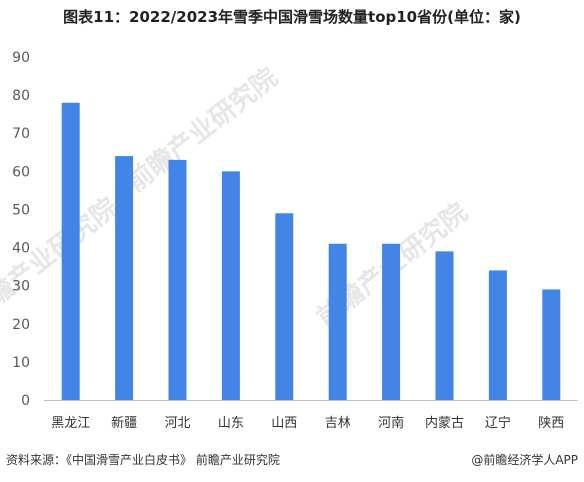 This screenshot has width=584, height=482. What do you see at coordinates (21, 325) in the screenshot?
I see `y-tick-label: 20` at bounding box center [21, 325].